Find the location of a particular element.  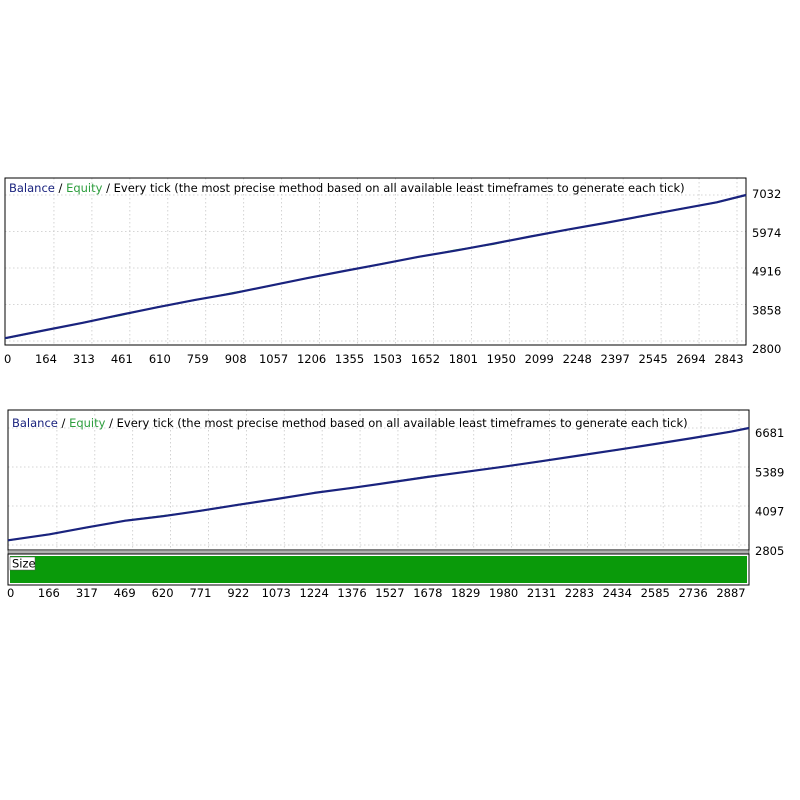

size-panel-label-box is located at coordinates (22, 563).